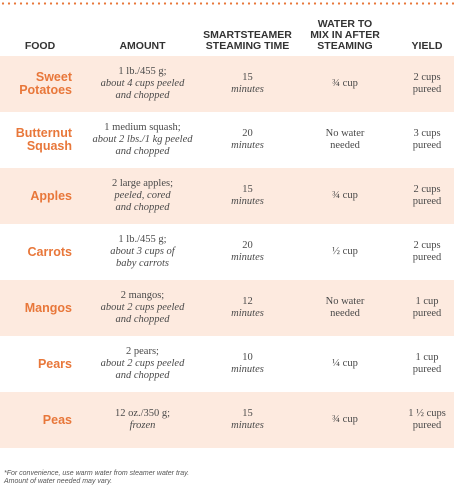  Describe the element at coordinates (345, 46) in the screenshot. I see `cell-line: STEAMING` at that location.